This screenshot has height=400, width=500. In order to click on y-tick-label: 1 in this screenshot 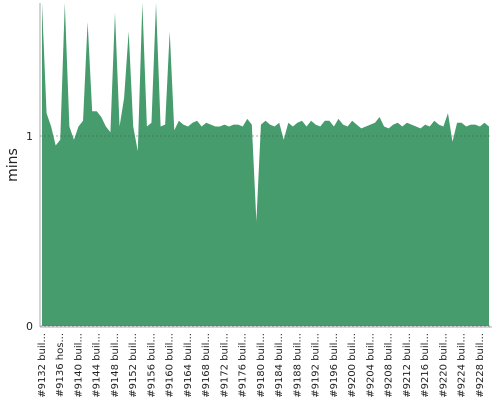, I will do `click(29, 136)`.